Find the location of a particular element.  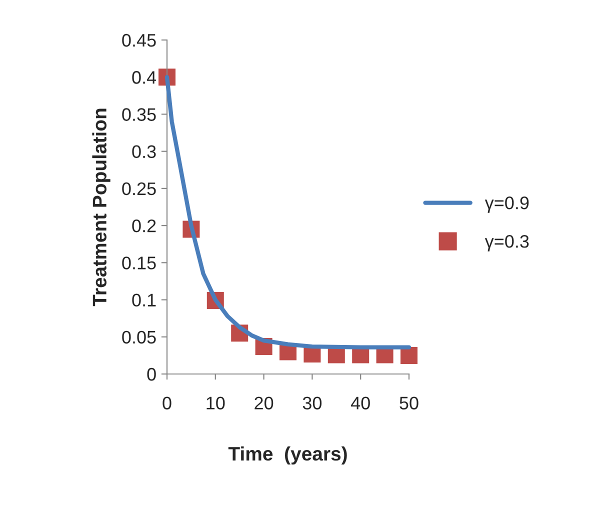

x-tick-label: 50 is located at coordinates (409, 403).